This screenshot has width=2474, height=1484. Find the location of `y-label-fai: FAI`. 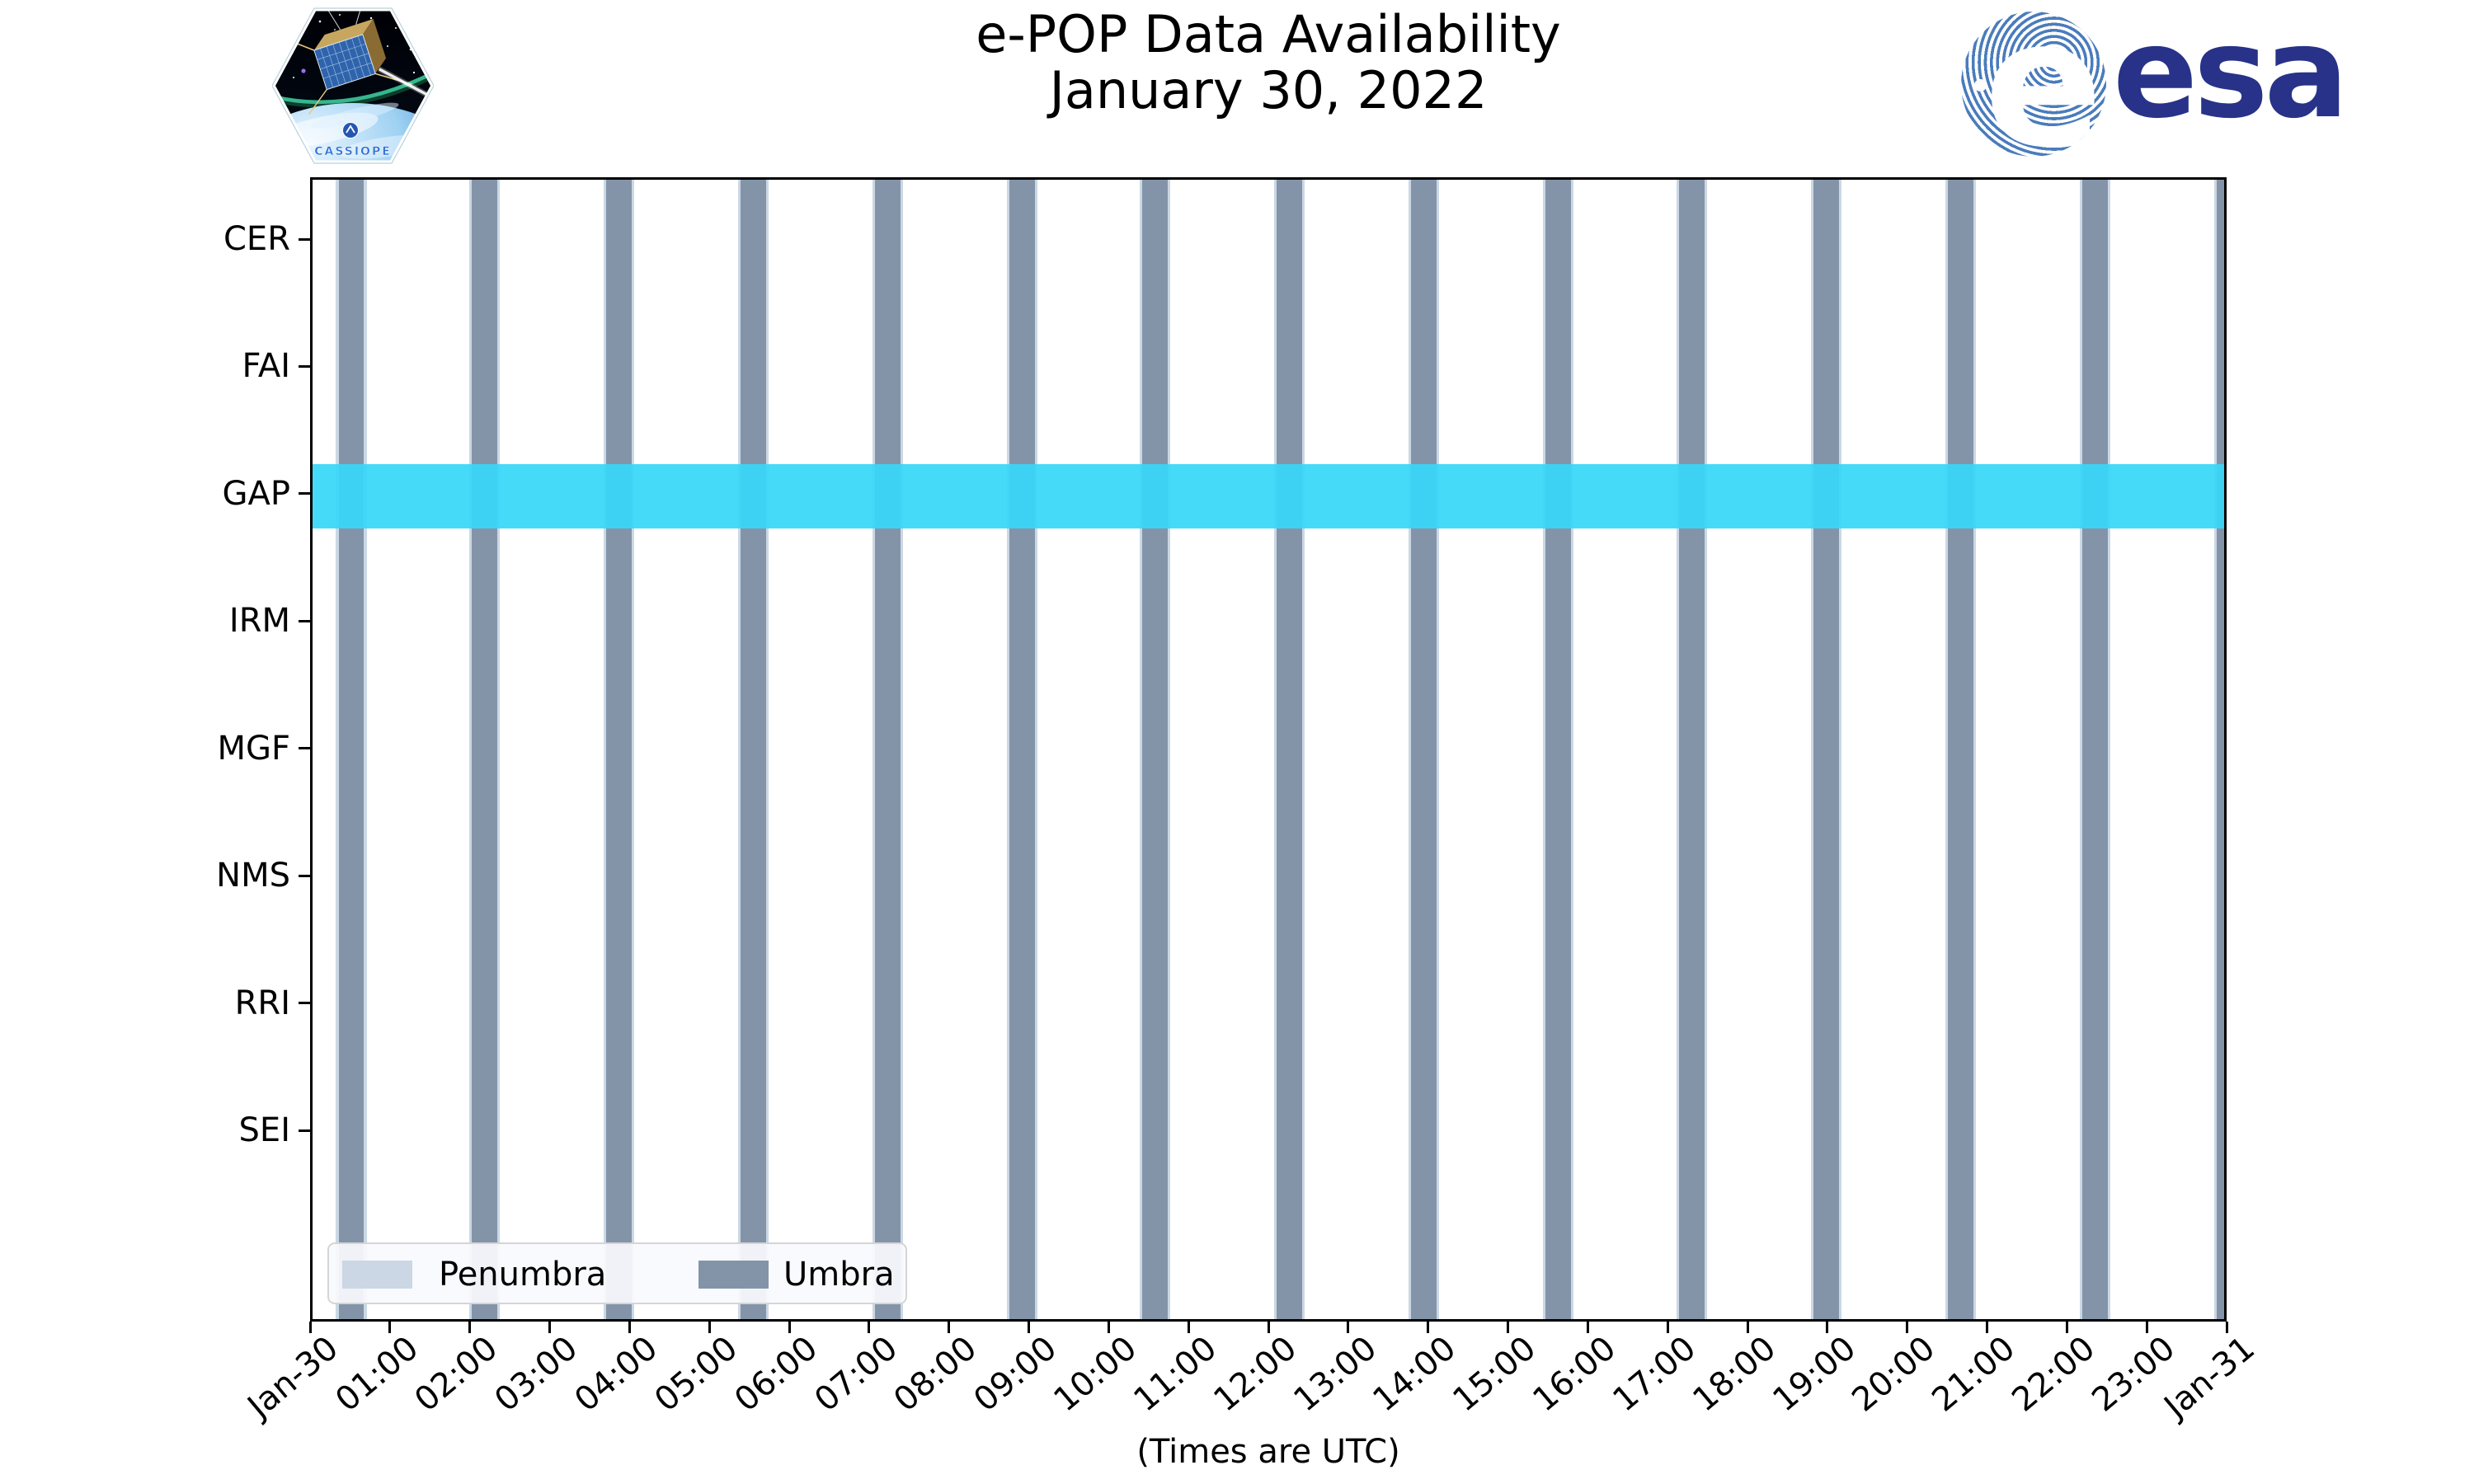

y-label-fai: FAI is located at coordinates (266, 366).